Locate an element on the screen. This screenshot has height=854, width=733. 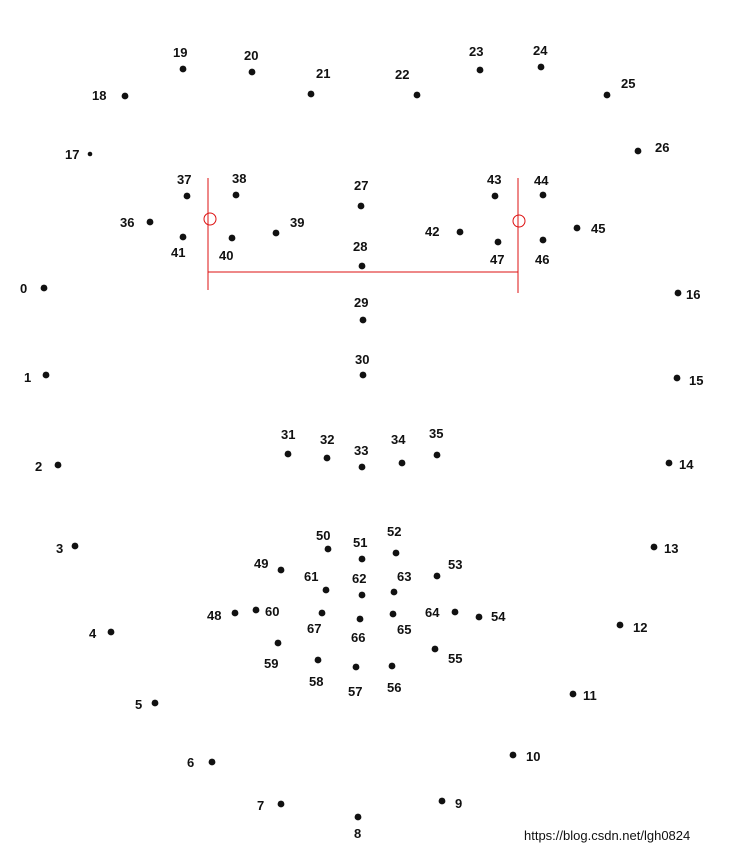
landmark-label-4: 4 is located at coordinates (93, 633).